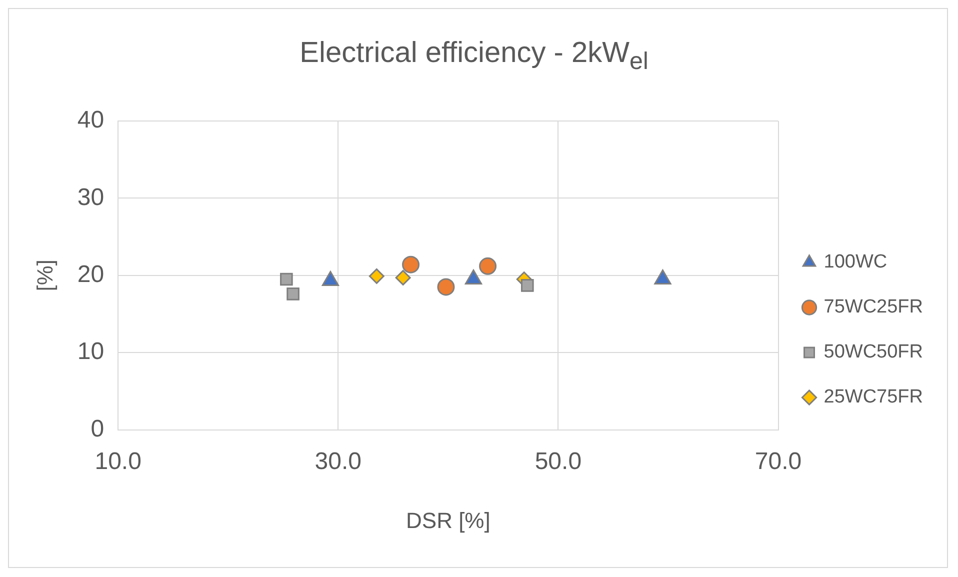  What do you see at coordinates (558, 461) in the screenshot?
I see `x-tick-label: 50.0` at bounding box center [558, 461].